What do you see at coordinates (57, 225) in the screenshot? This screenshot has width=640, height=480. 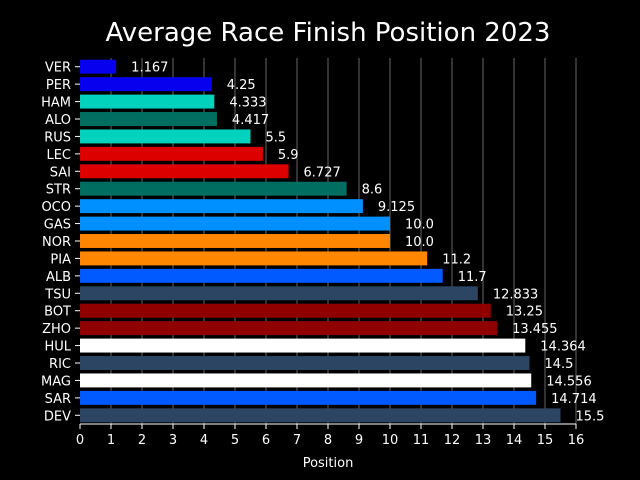 I see `y-tick-label-gas: GAS` at bounding box center [57, 225].